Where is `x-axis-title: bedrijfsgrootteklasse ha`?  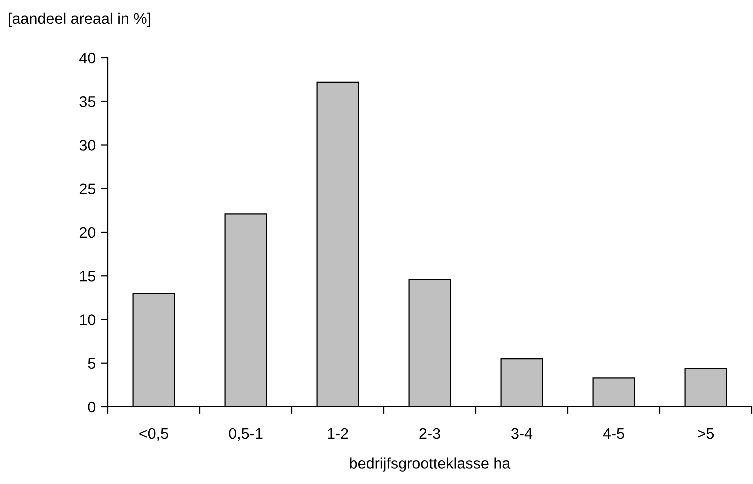 x-axis-title: bedrijfsgrootteklasse ha is located at coordinates (430, 465).